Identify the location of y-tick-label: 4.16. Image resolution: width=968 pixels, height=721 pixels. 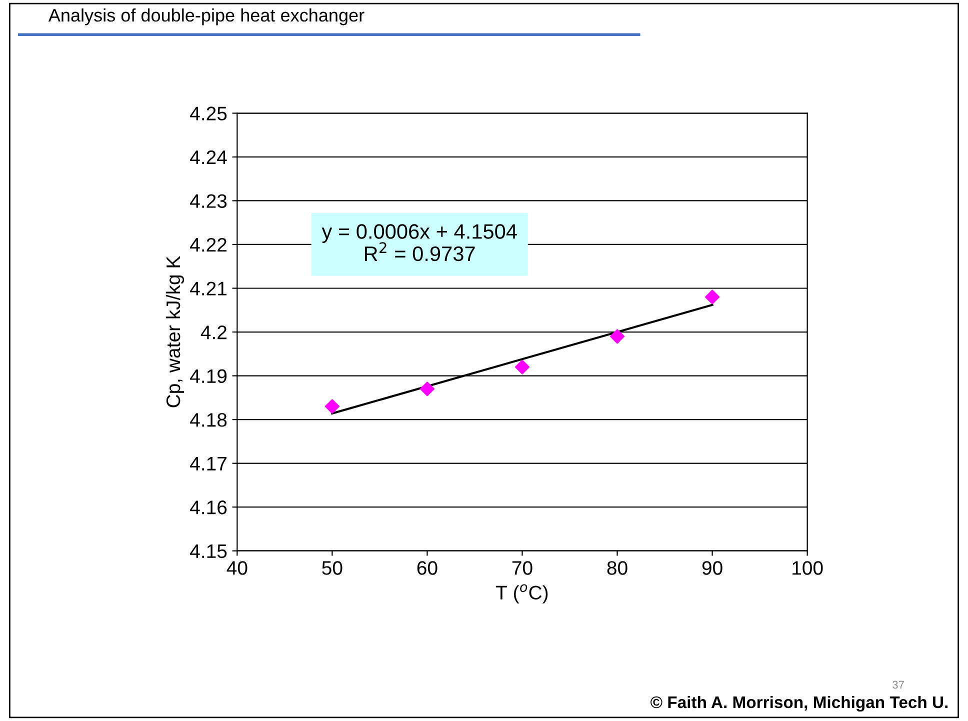
(208, 507).